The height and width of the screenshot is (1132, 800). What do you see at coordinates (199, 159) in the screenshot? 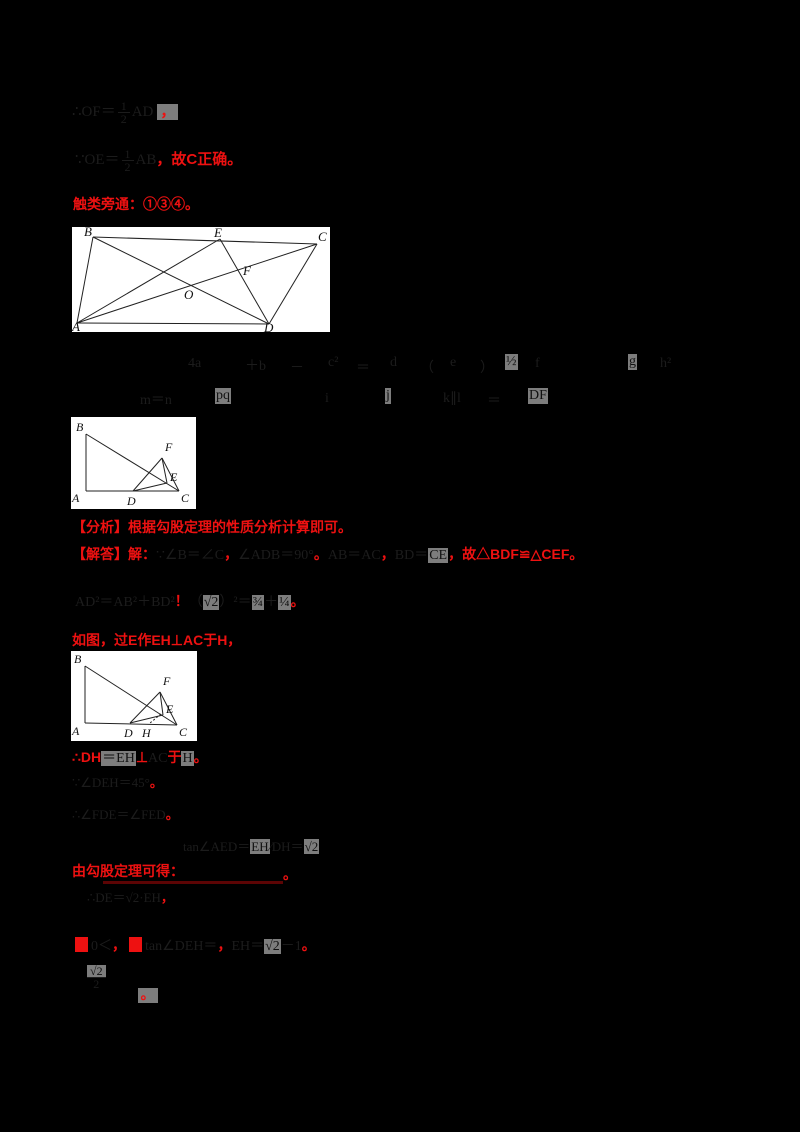
I see `red-conclusion-text: ，故C正确。` at bounding box center [199, 159].